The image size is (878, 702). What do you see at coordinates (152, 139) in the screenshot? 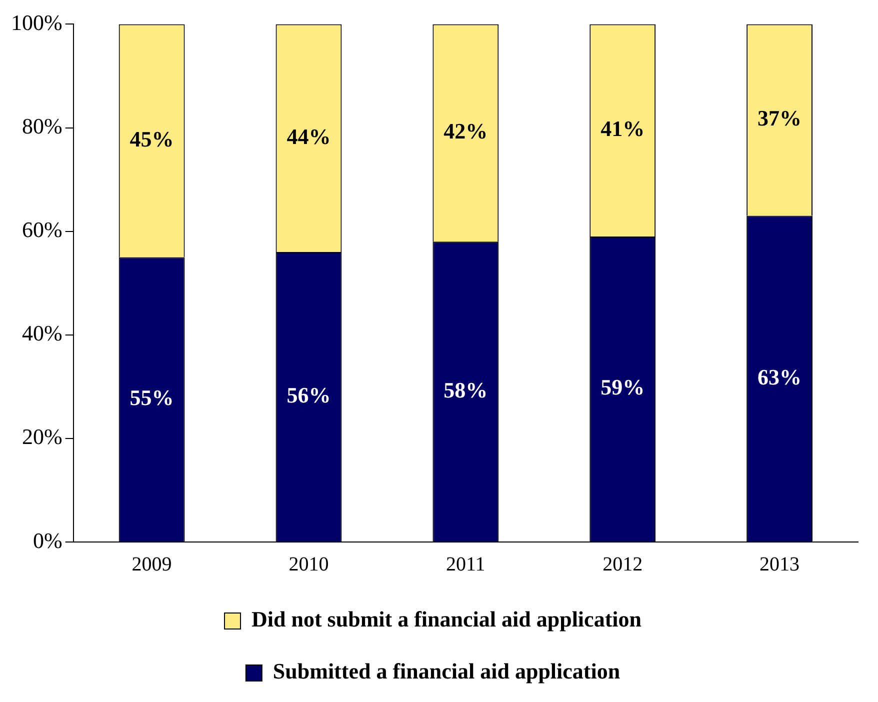
I see `text: 45%` at bounding box center [152, 139].